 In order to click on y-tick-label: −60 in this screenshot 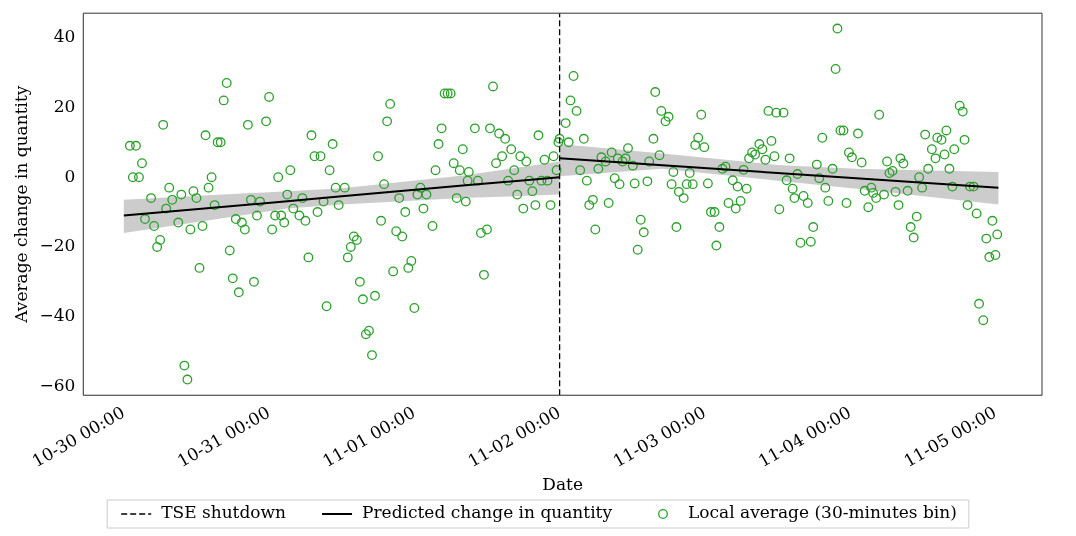, I will do `click(57, 384)`.